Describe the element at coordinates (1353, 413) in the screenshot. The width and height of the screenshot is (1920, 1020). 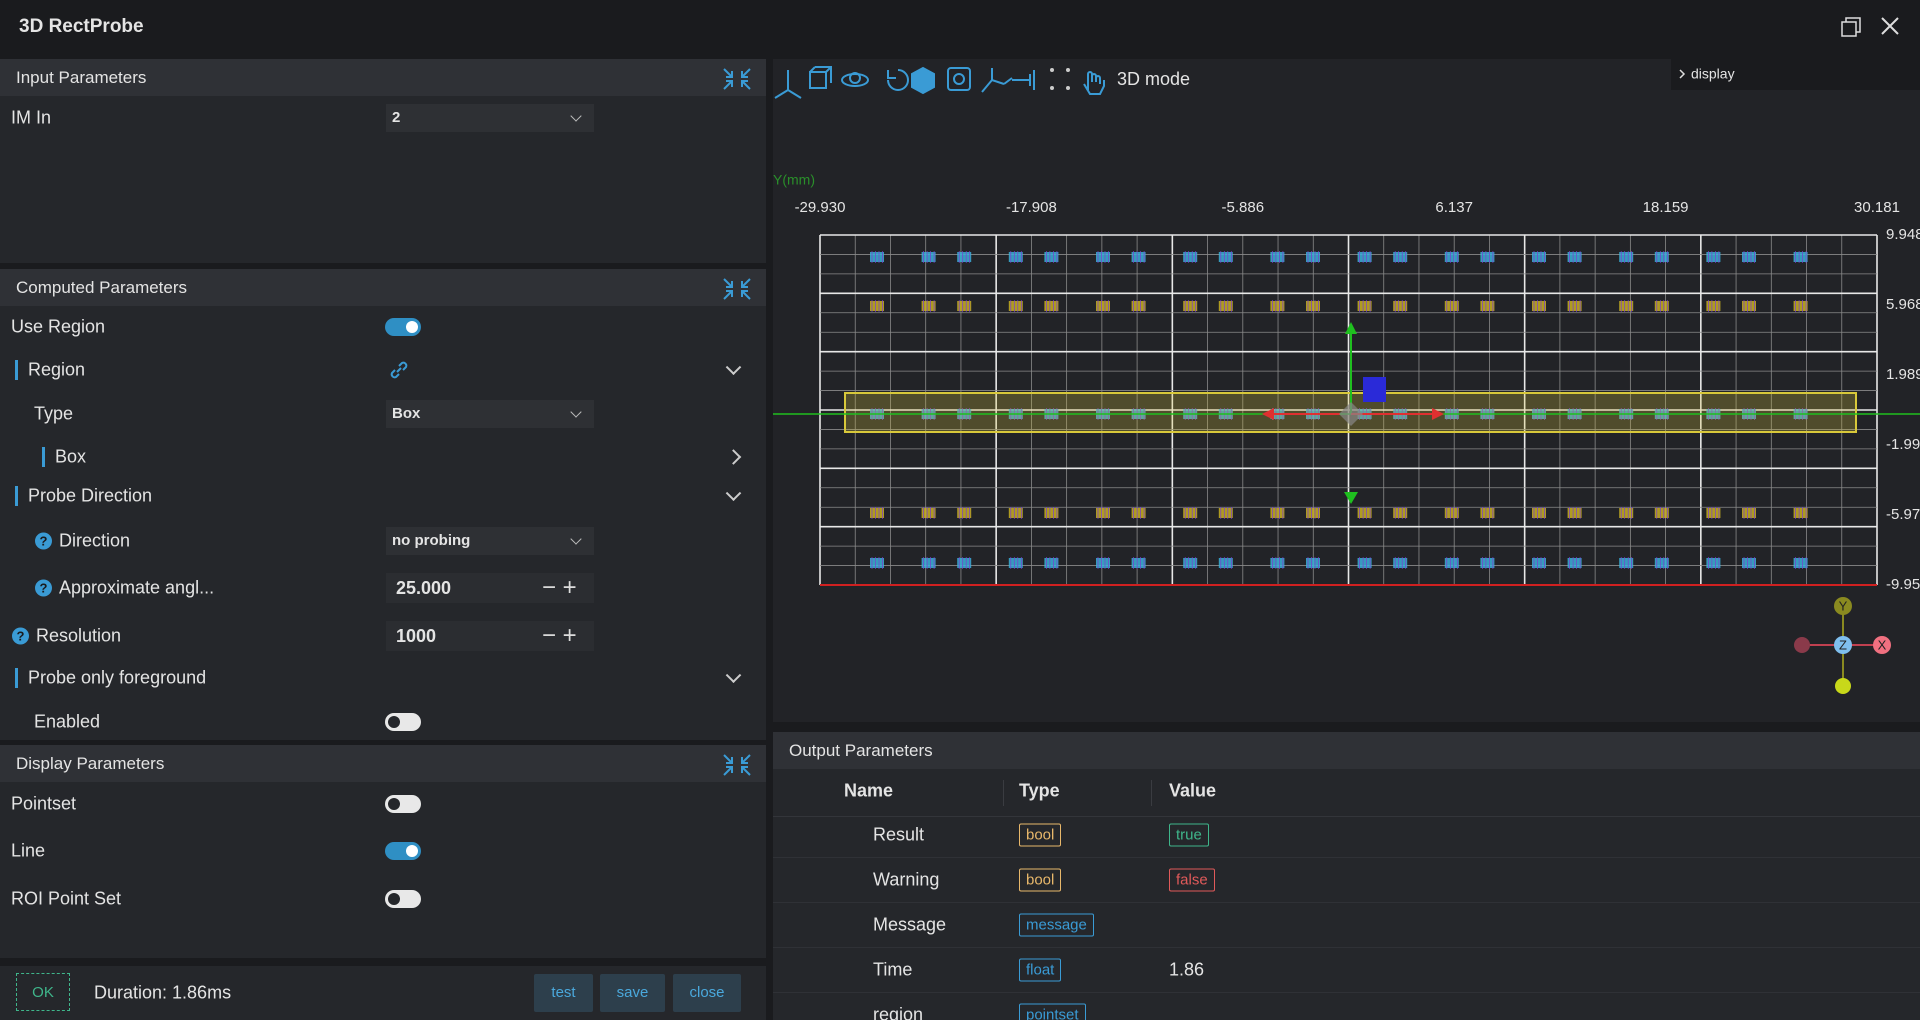
I see `transform-gizmo` at that location.